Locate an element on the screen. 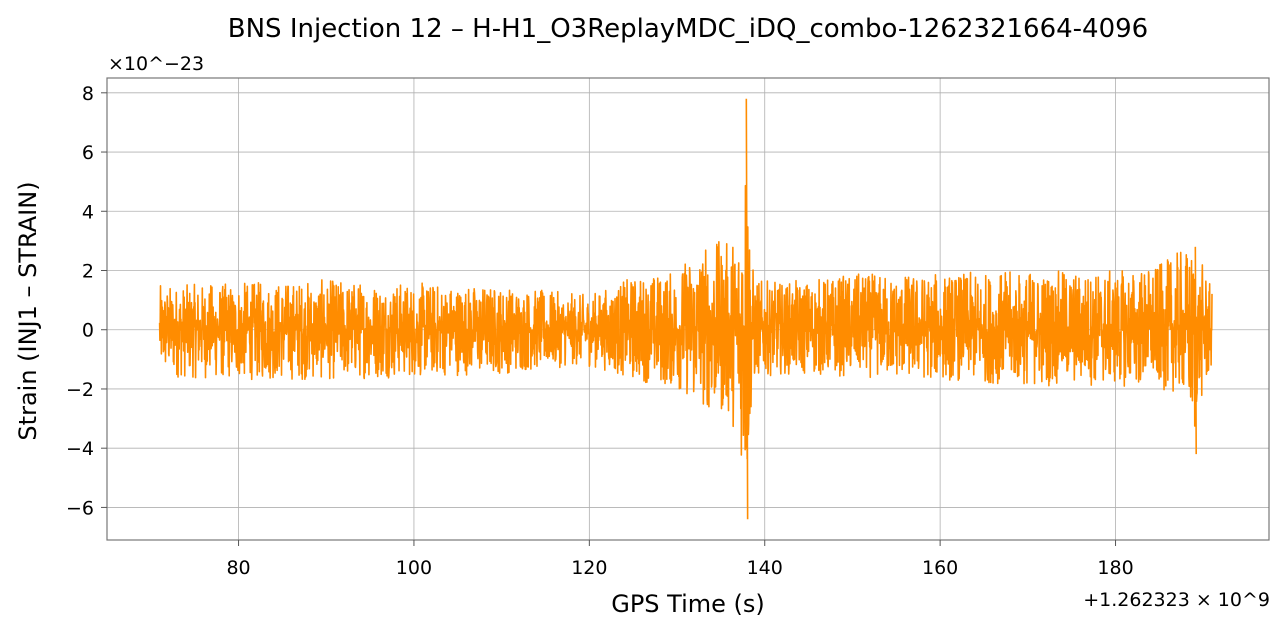  y-tick-label: 6 is located at coordinates (88, 153).